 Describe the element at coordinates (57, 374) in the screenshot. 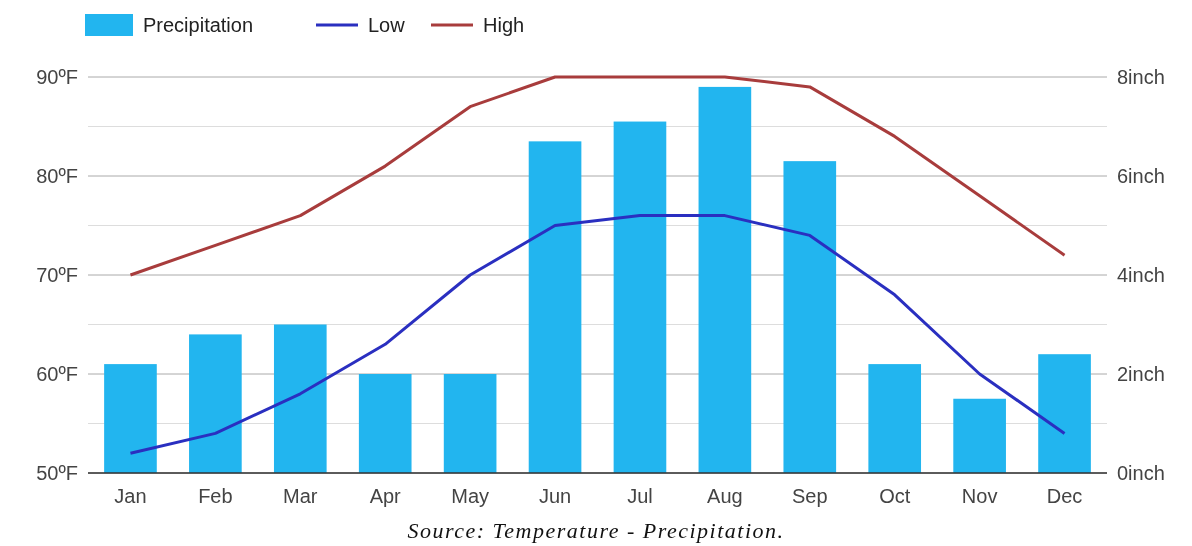

I see `y-tick-label: 60ºF` at that location.